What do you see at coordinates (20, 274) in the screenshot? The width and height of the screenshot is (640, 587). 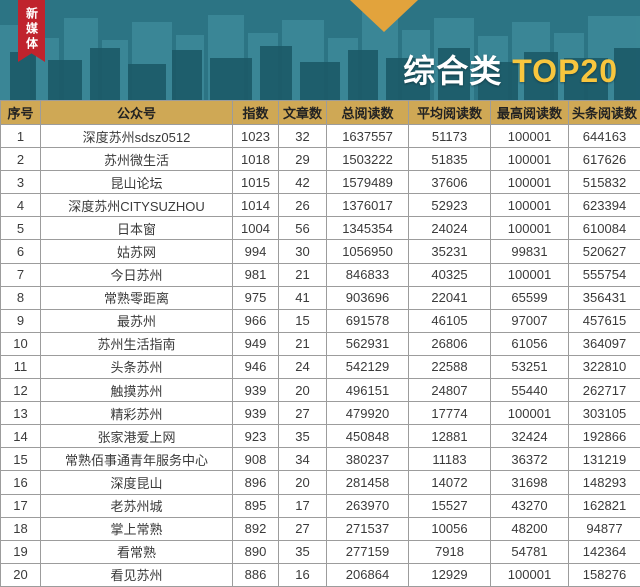 I see `cell-rank: 7` at bounding box center [20, 274].